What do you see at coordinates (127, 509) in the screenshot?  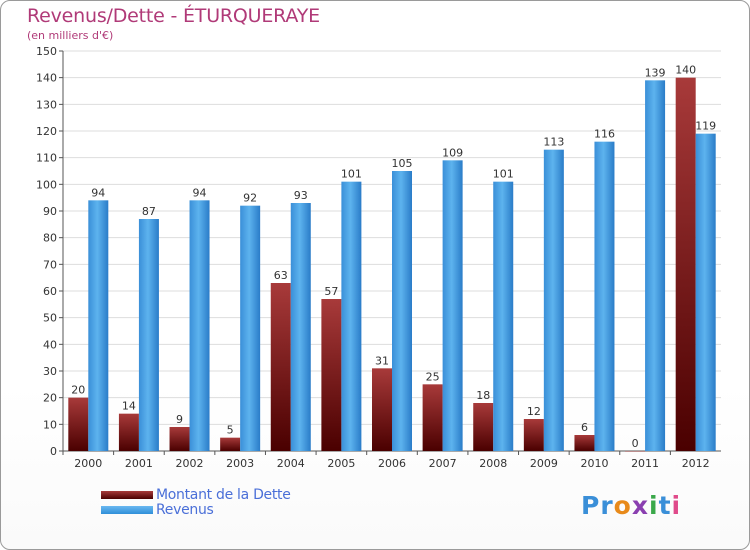 I see `legend-swatch-revenue` at bounding box center [127, 509].